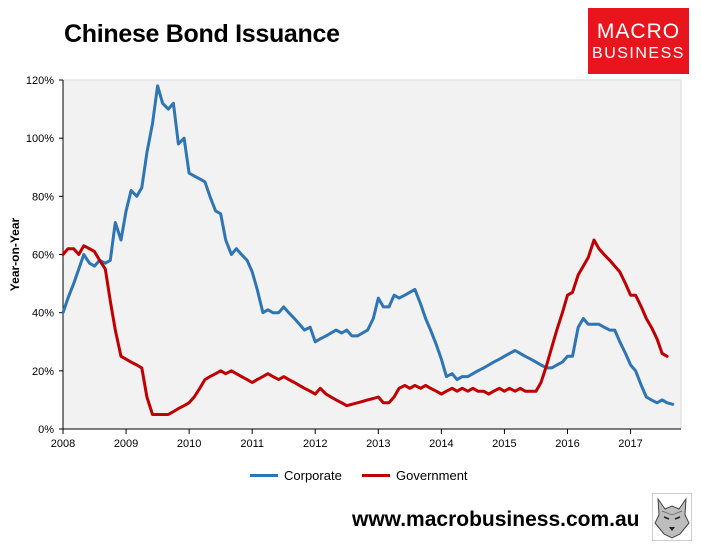 Image resolution: width=701 pixels, height=547 pixels. What do you see at coordinates (40, 81) in the screenshot?
I see `y-tick-label: 120%` at bounding box center [40, 81].